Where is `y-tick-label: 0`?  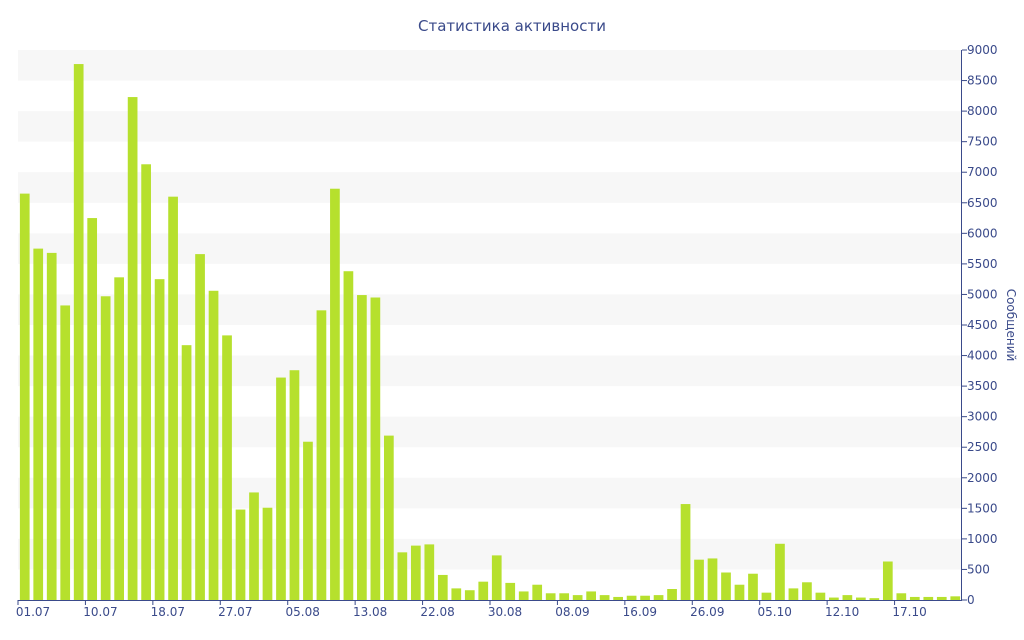
y-tick-label: 0 is located at coordinates (971, 600).